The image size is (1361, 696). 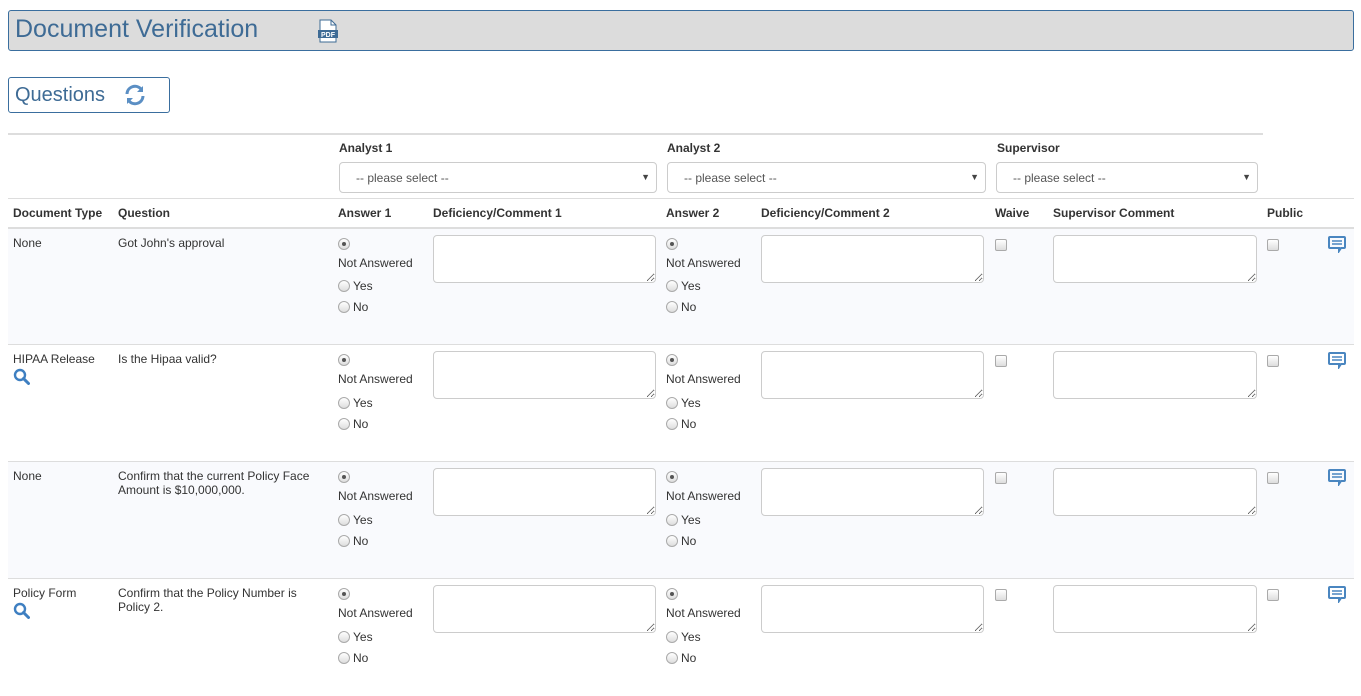 What do you see at coordinates (1127, 177) in the screenshot?
I see `supervisor-select: -- please select -- ▼` at bounding box center [1127, 177].